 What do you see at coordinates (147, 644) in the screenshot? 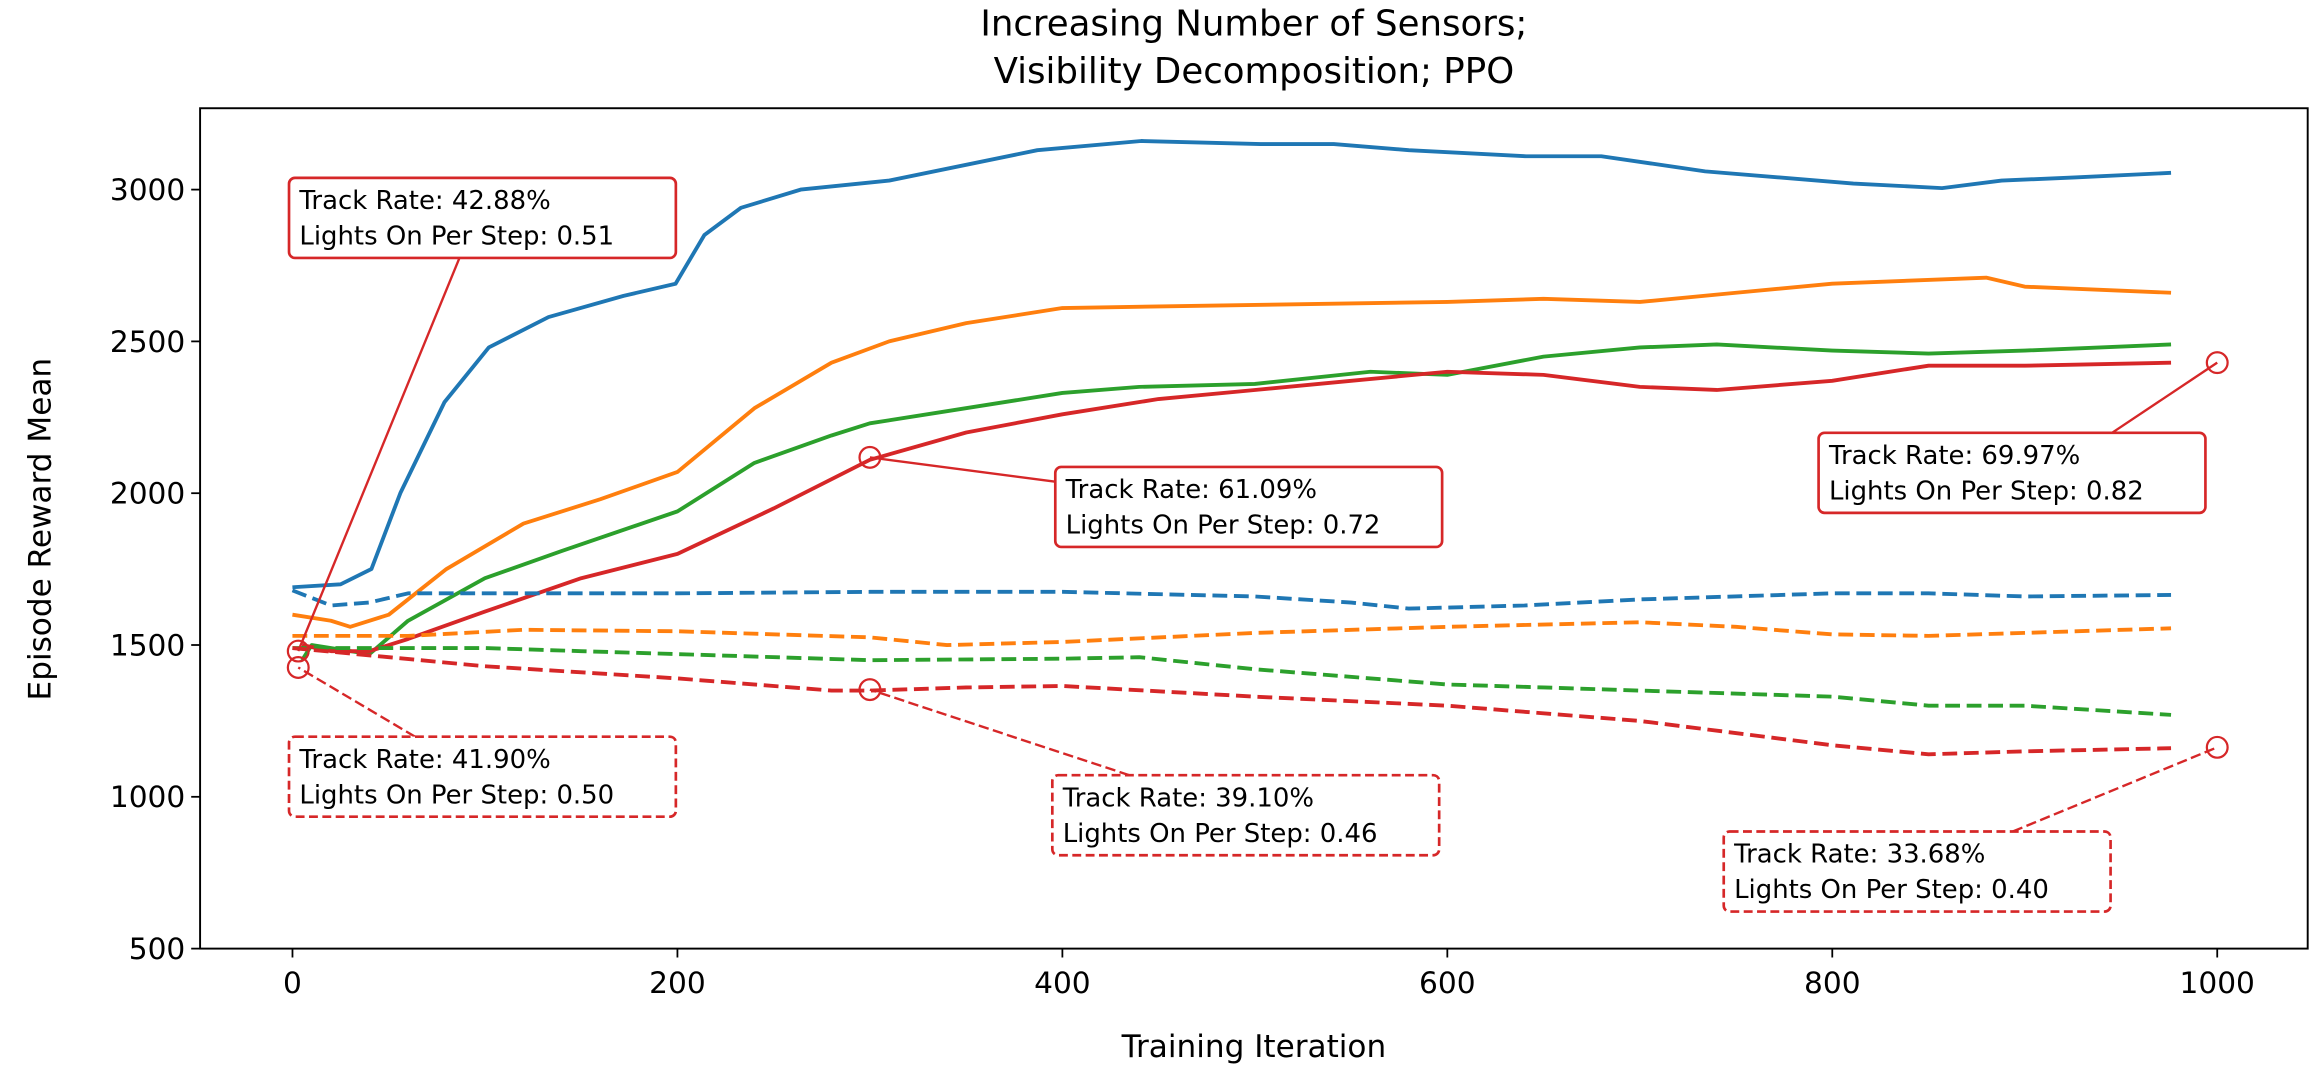
I see `y-tick-label: 1500` at bounding box center [147, 644].